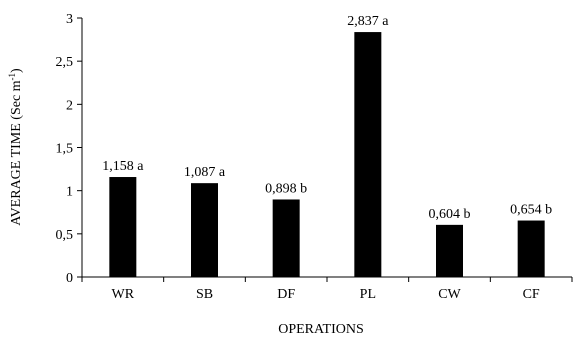 The width and height of the screenshot is (576, 347). Describe the element at coordinates (69, 19) in the screenshot. I see `y-tick-label: 3` at that location.